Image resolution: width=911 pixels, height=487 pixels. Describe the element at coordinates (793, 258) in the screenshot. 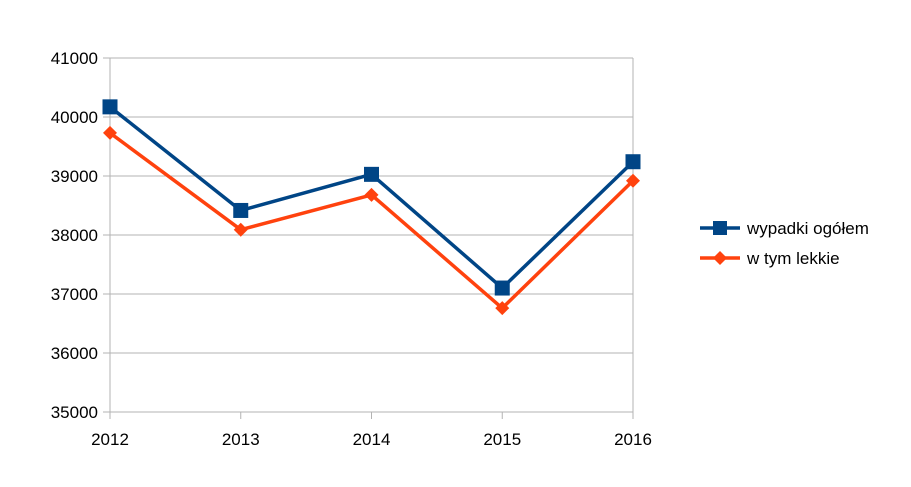

I see `legend-label: w tym lekkie` at that location.